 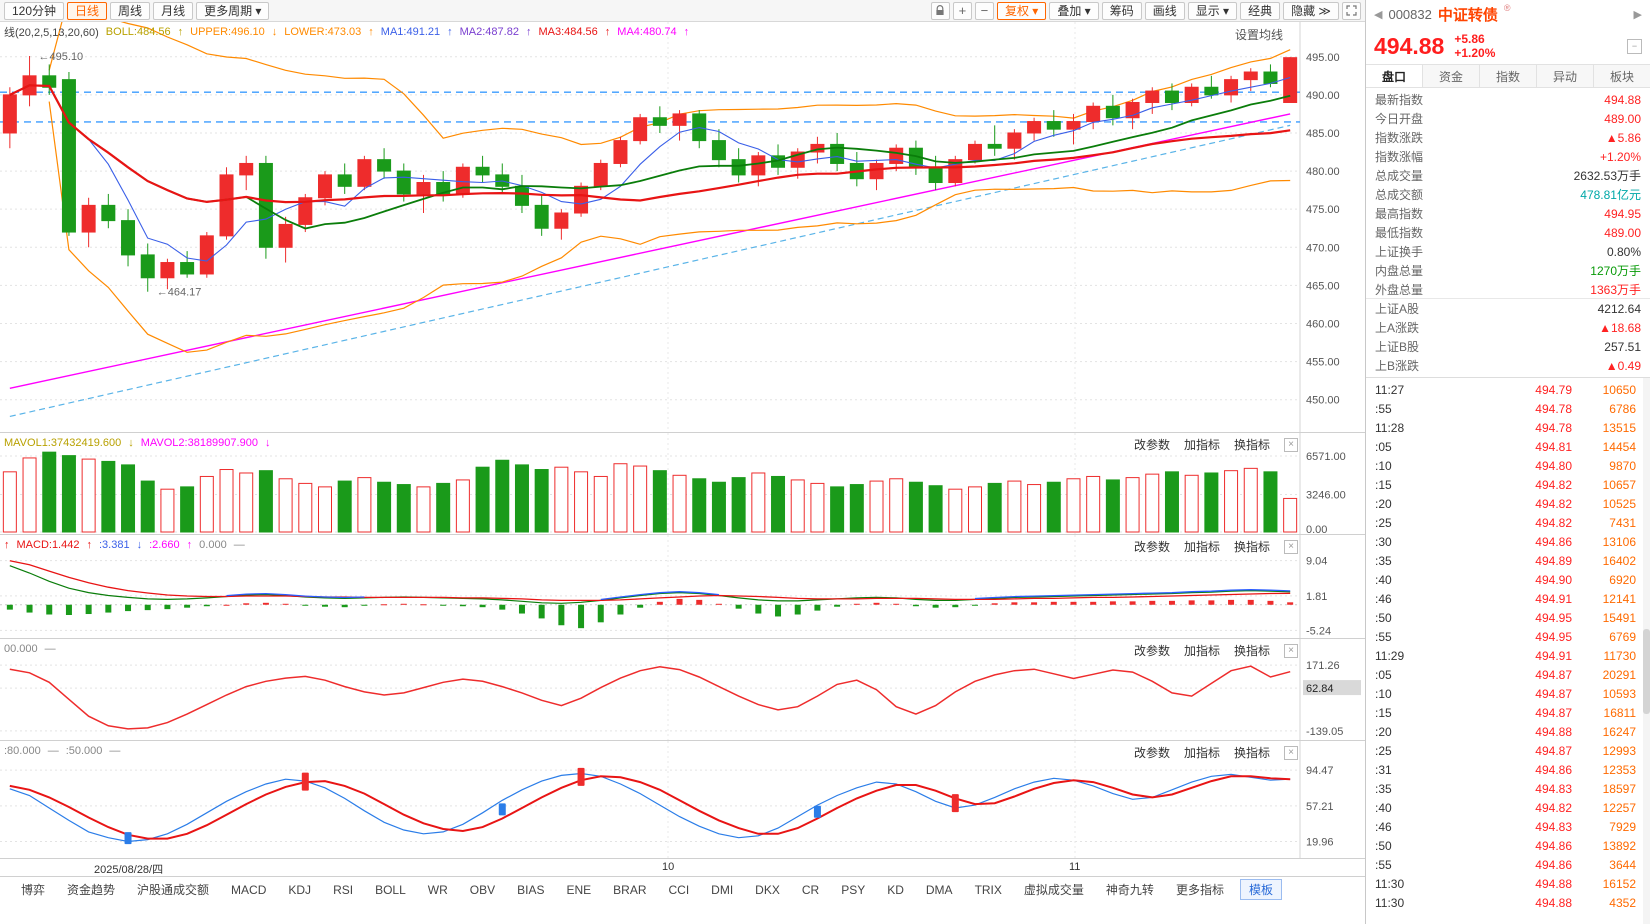 What do you see at coordinates (323, 32) in the screenshot?
I see `indicator-label: LOWER:473.03` at bounding box center [323, 32].